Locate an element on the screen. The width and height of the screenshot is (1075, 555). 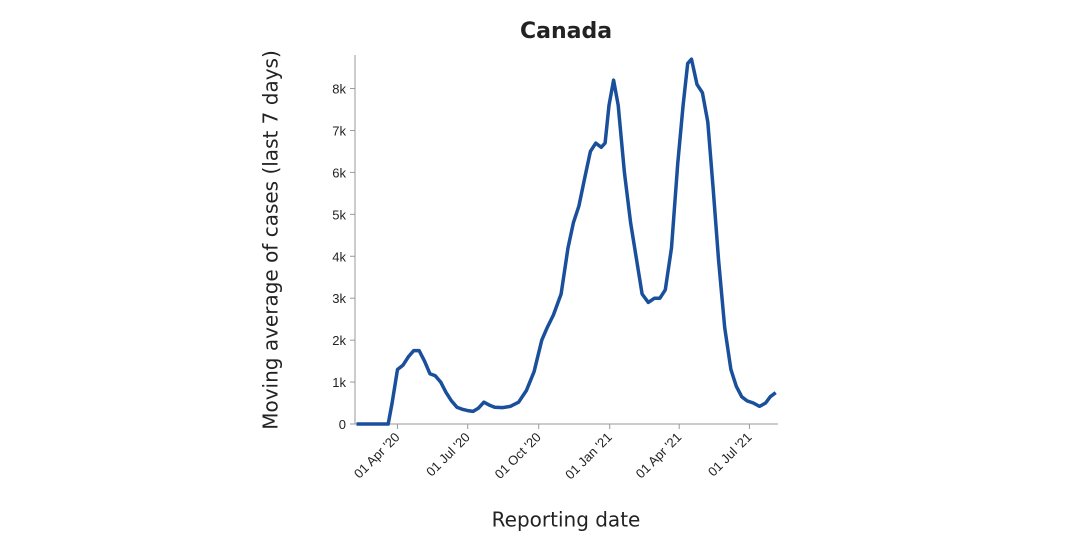
x-tick-label: 01 Oct '20 is located at coordinates (518, 456).